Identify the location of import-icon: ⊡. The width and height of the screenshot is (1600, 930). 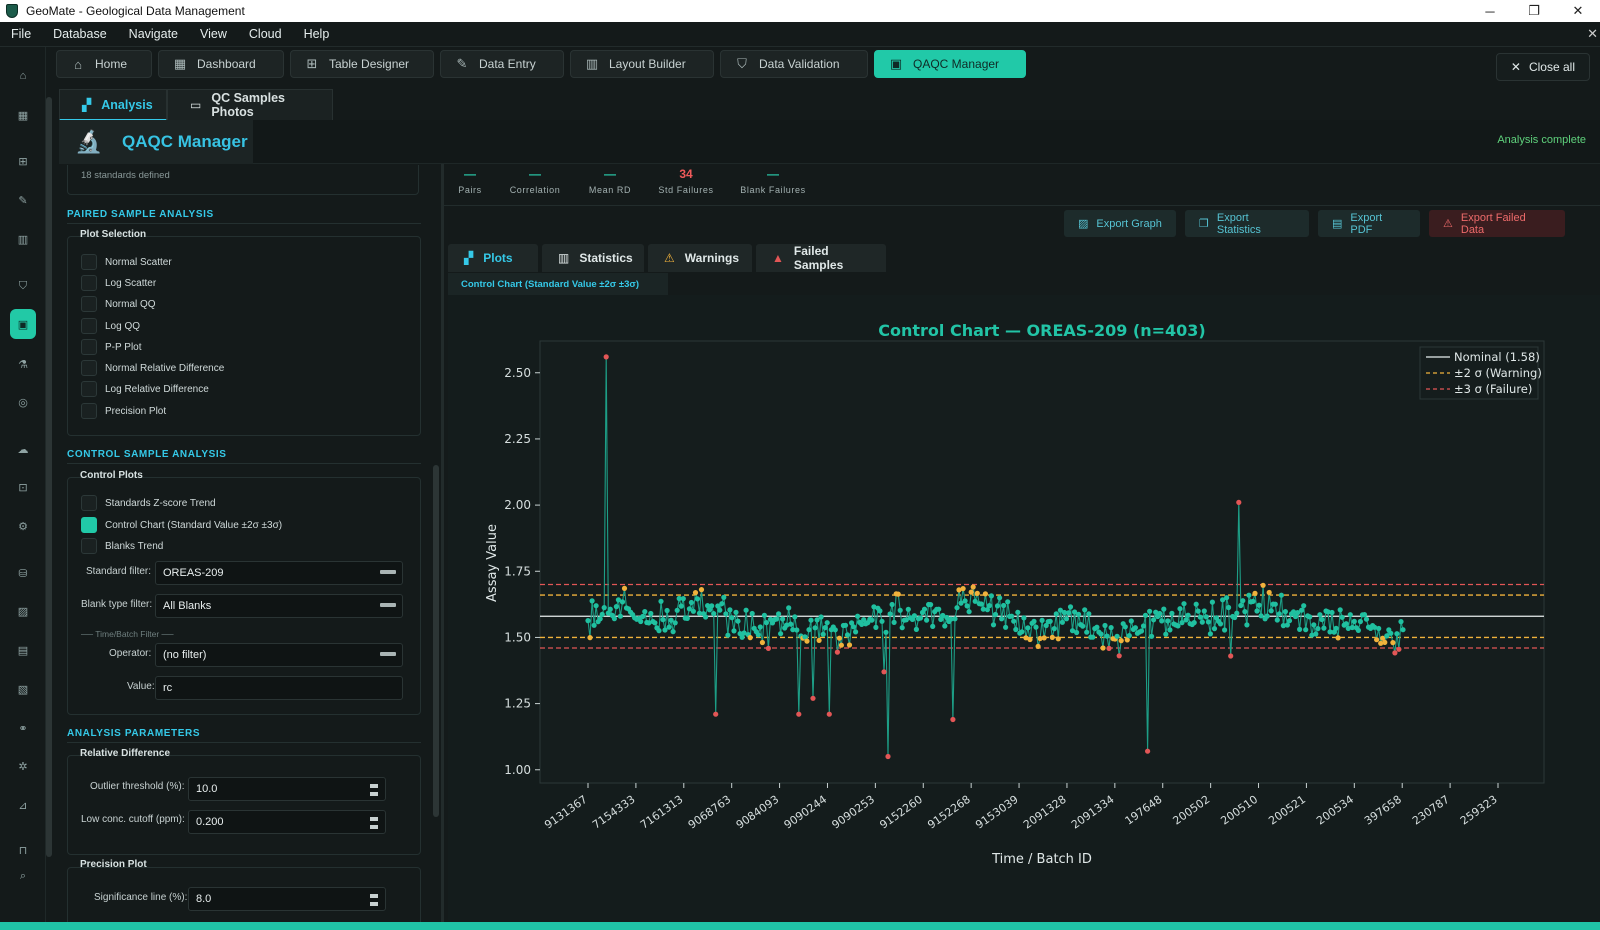
(23, 487).